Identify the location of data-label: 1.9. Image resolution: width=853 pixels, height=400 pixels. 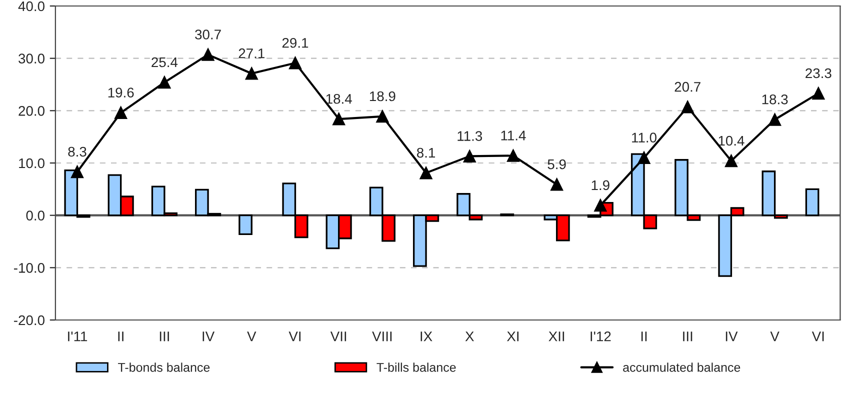
(601, 185).